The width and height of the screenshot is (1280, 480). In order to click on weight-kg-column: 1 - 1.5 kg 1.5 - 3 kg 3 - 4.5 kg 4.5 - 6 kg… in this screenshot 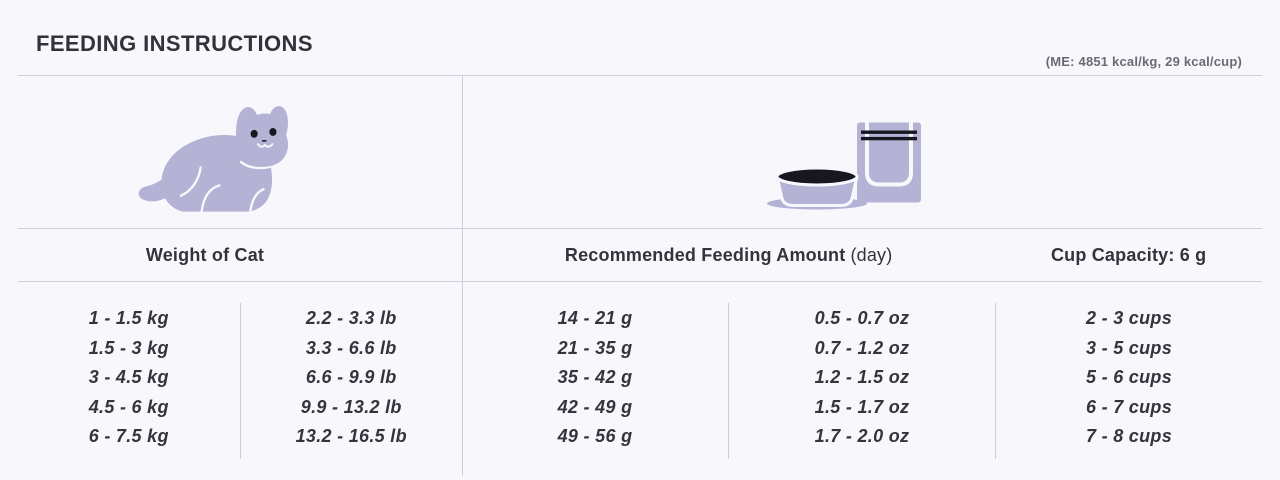, I will do `click(129, 380)`.